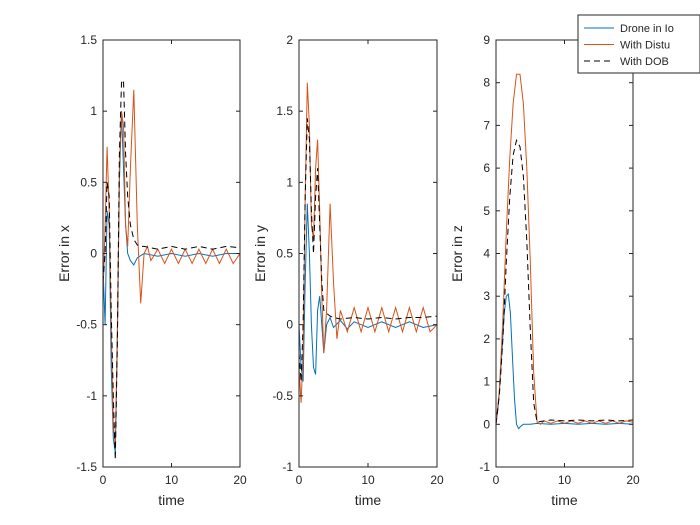 The image size is (700, 525). I want to click on y-tick-label: 7, so click(486, 125).